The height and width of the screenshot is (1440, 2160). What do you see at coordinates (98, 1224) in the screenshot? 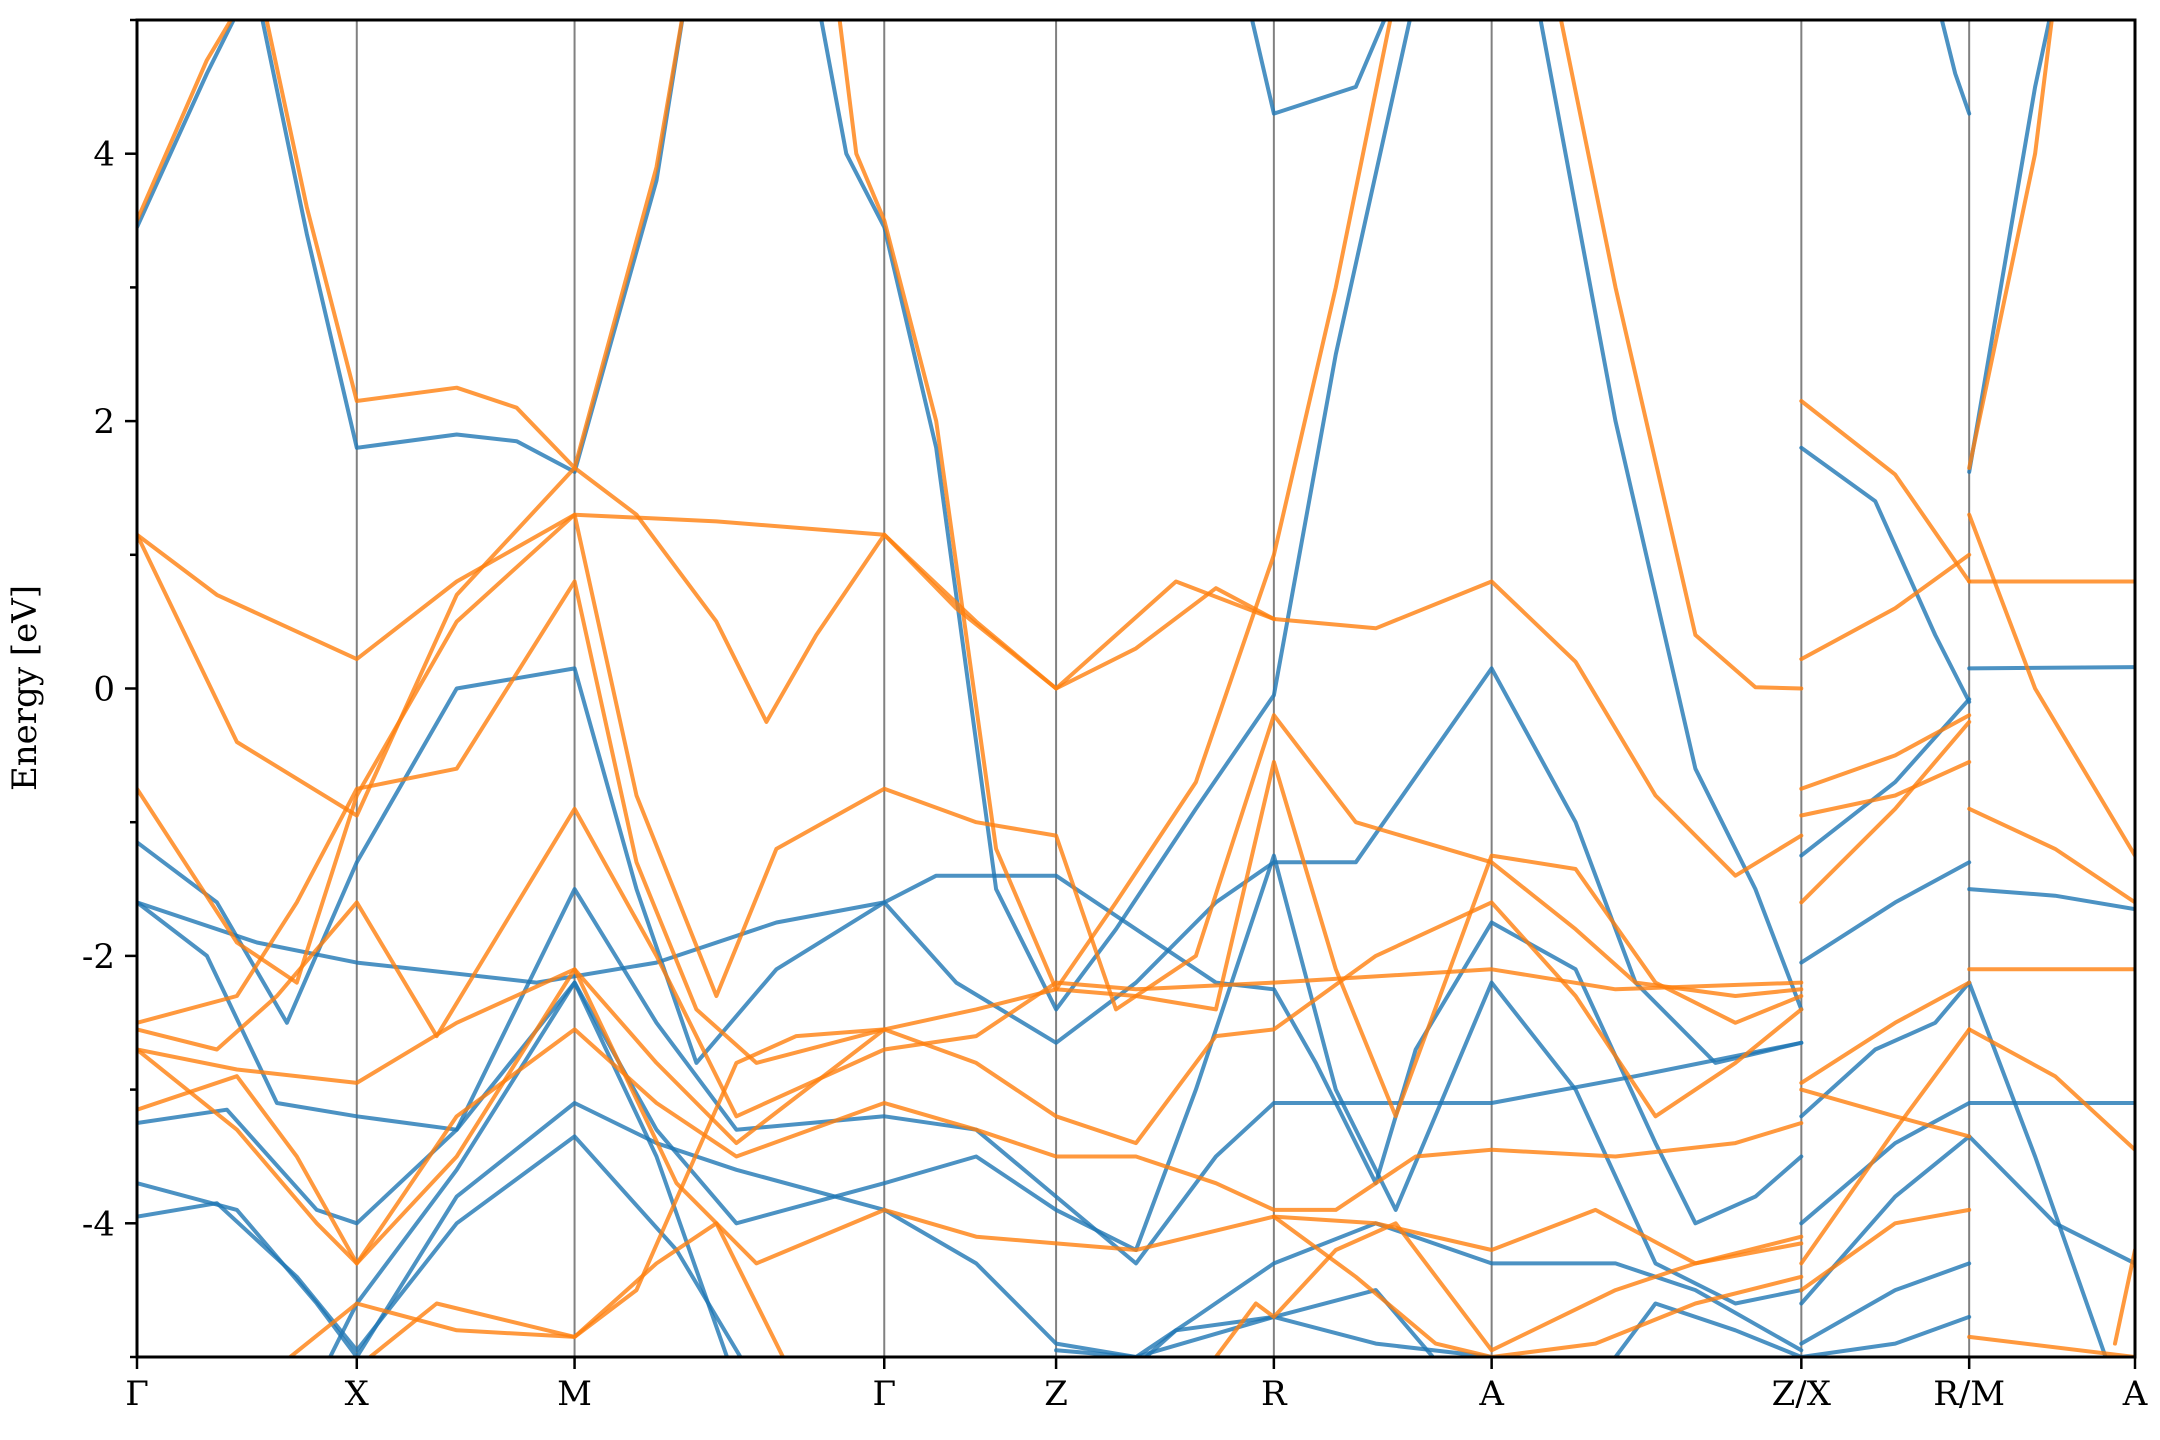
I see `y-tick-label: -4` at bounding box center [98, 1224].